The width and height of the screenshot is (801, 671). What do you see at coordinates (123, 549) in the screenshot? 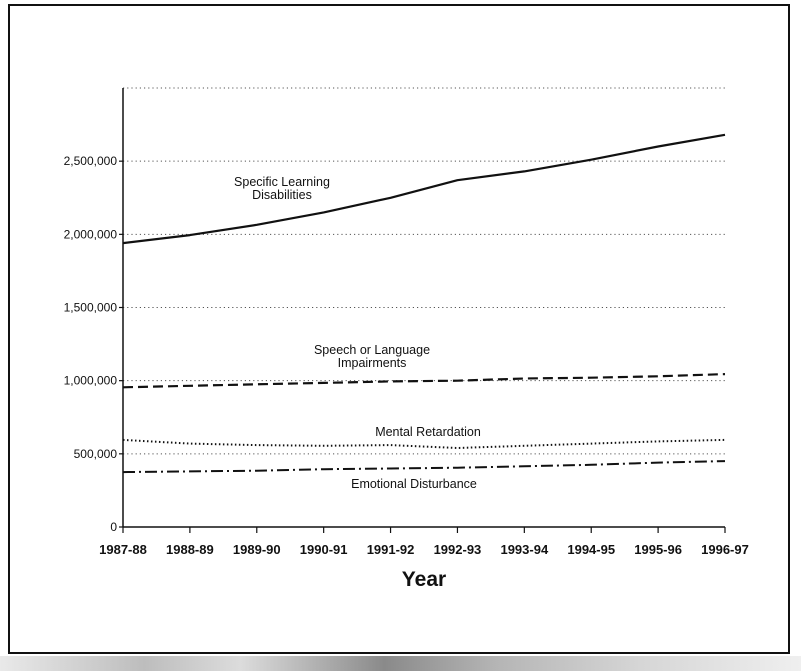
I see `x-tick-label: 1987-88` at bounding box center [123, 549].